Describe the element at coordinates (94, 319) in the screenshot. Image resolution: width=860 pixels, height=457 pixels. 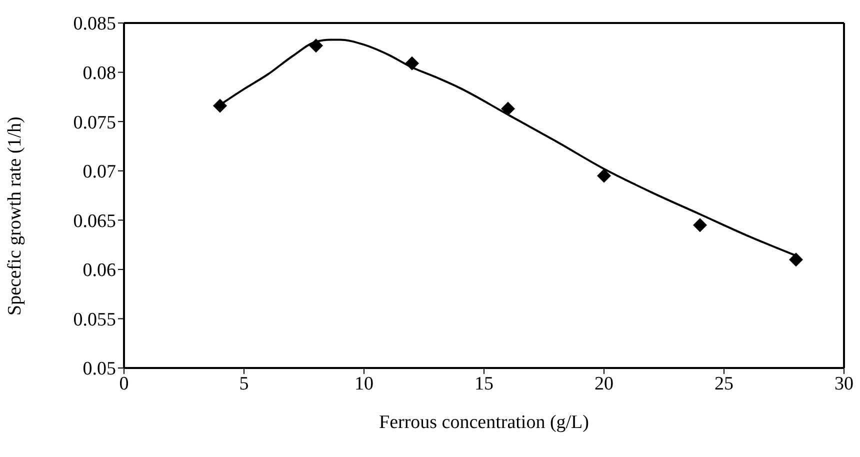
I see `y-tick-label: 0.055` at that location.